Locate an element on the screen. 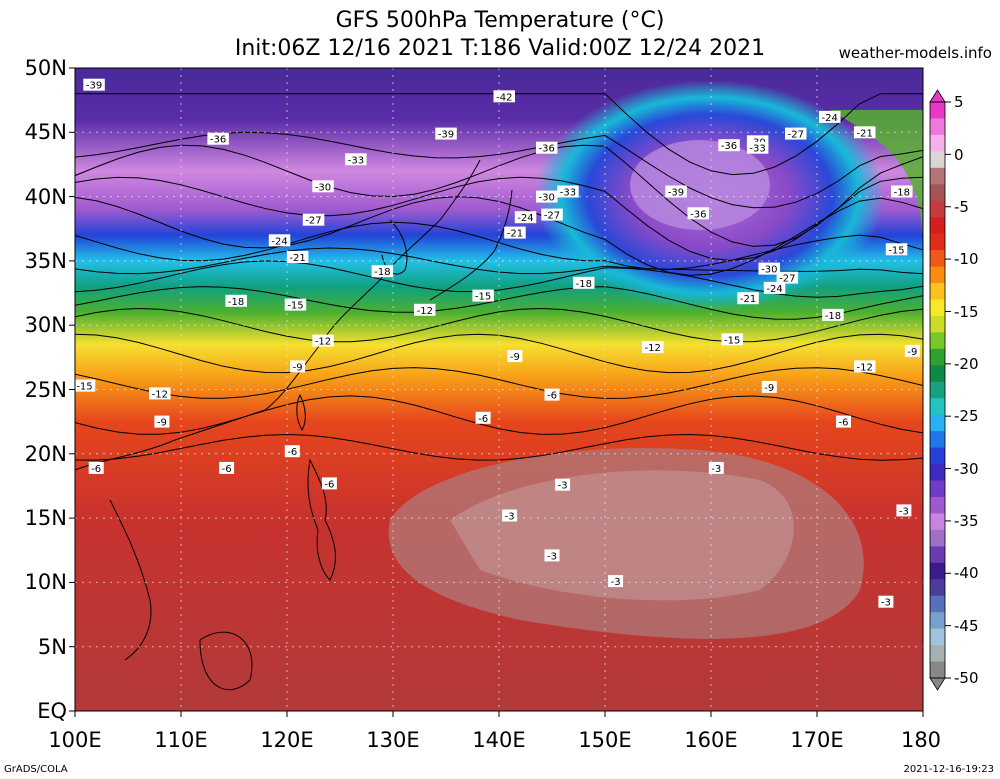 The height and width of the screenshot is (779, 1000). colorbar-label: -50 is located at coordinates (966, 678).